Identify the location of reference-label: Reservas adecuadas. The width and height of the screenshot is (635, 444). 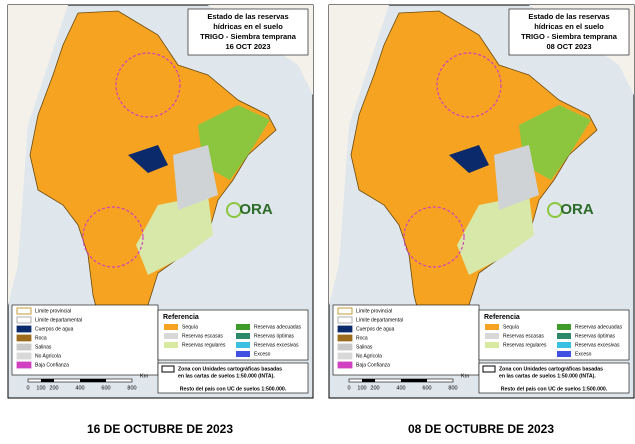
(598, 327).